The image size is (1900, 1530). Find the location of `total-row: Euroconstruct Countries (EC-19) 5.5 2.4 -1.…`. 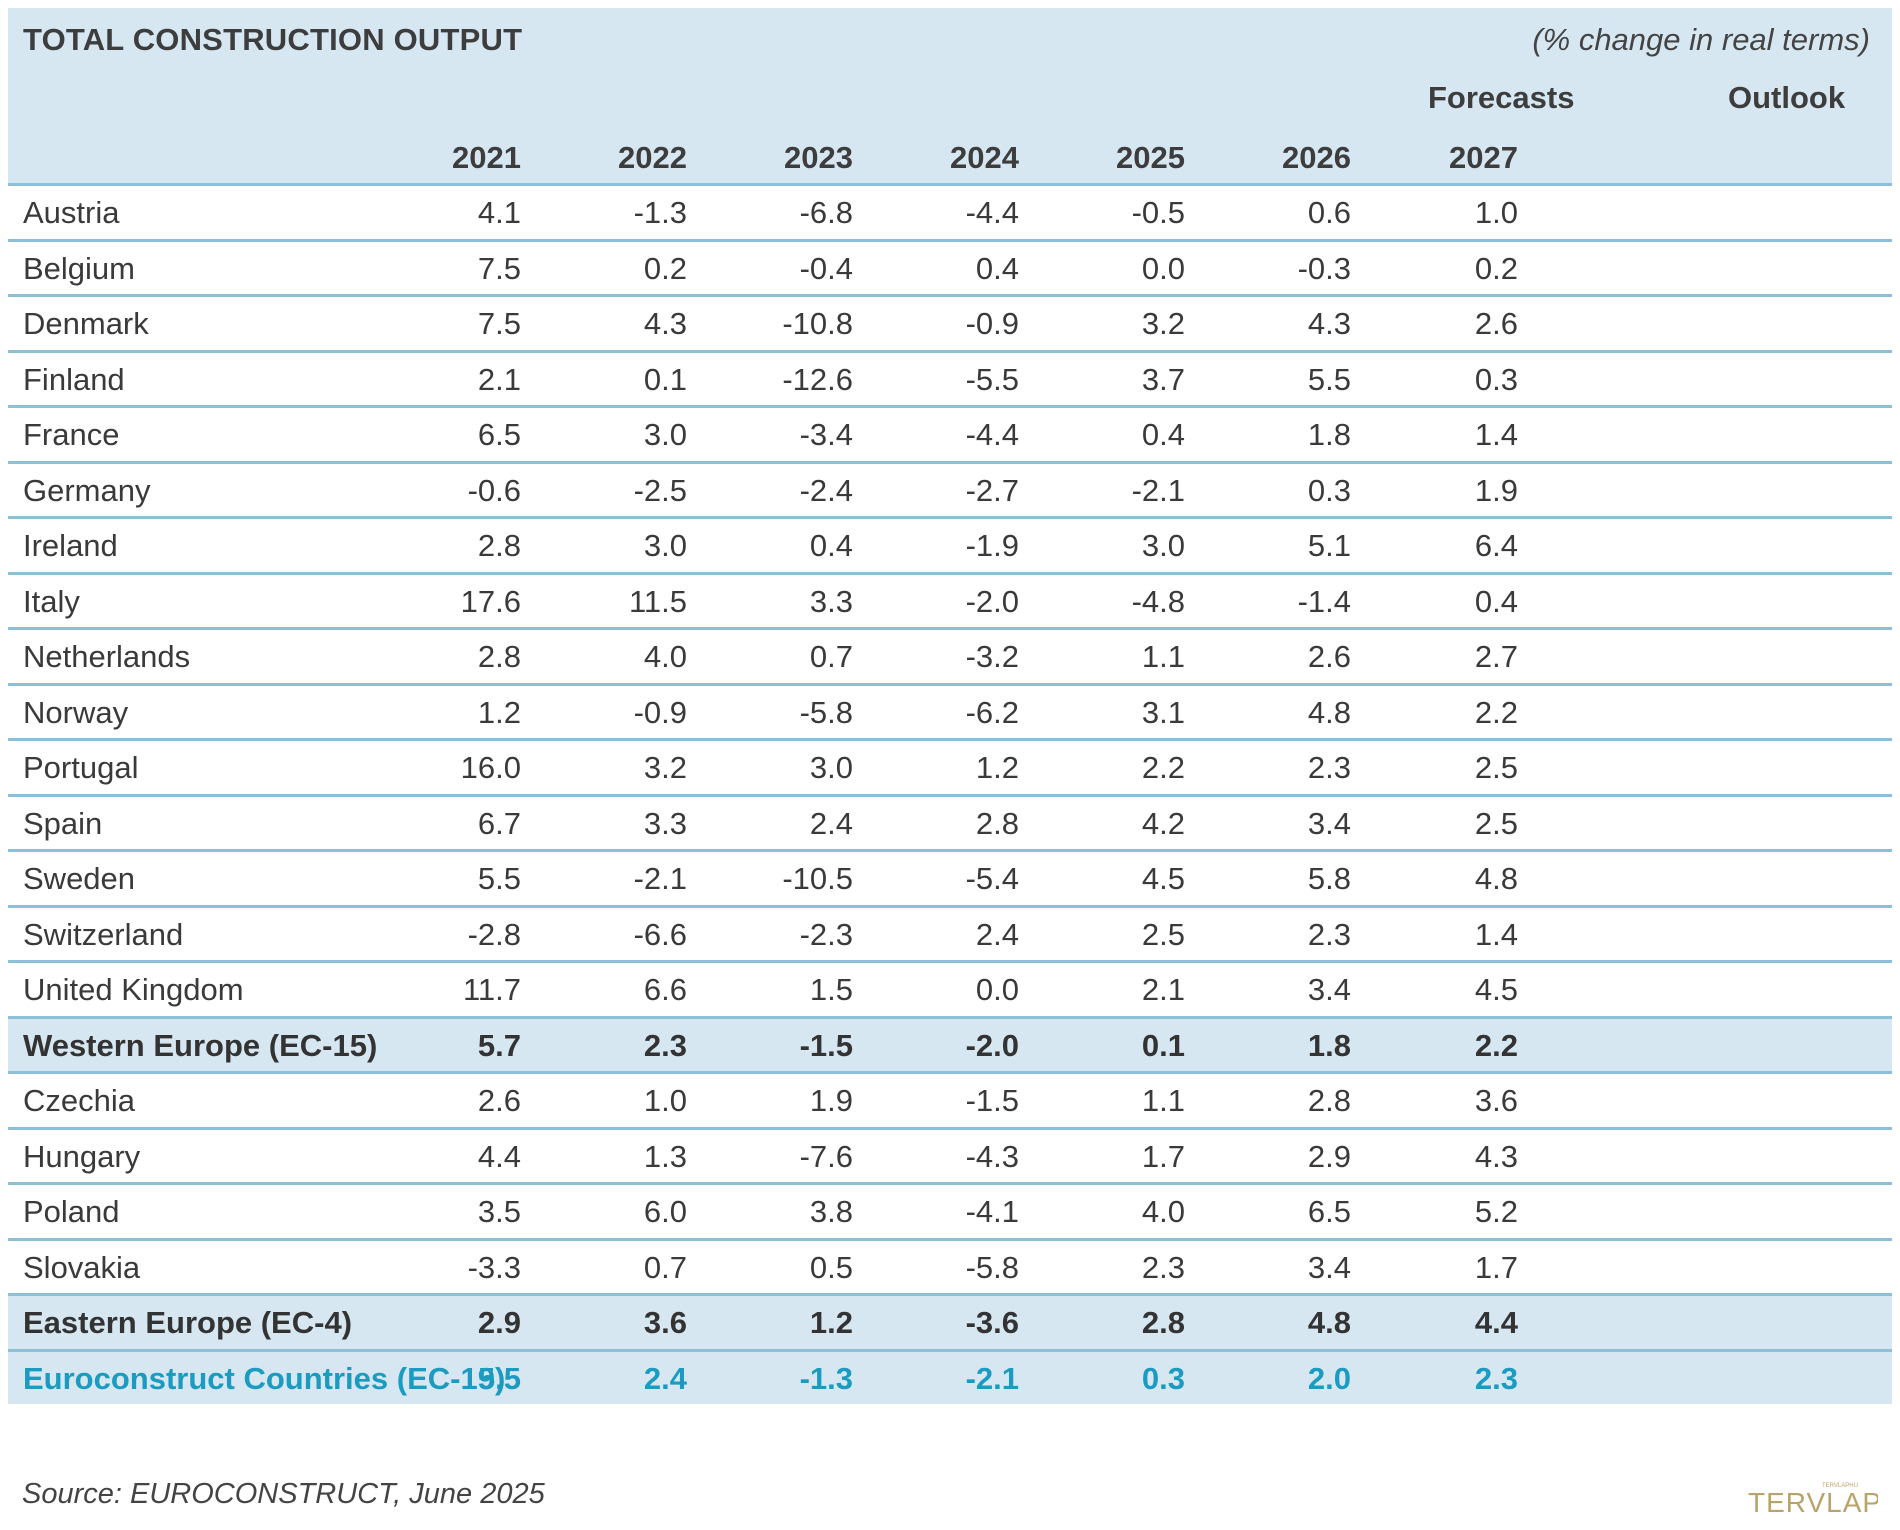

total-row: Euroconstruct Countries (EC-19) 5.5 2.4 -1.… is located at coordinates (950, 1376).